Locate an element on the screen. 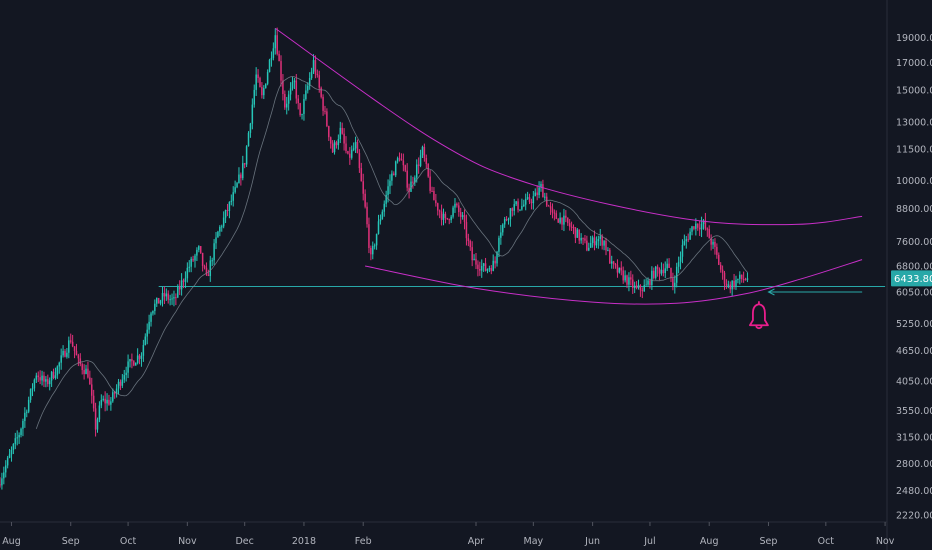 The width and height of the screenshot is (932, 550). price-tick-label: 17000.00 is located at coordinates (914, 63).